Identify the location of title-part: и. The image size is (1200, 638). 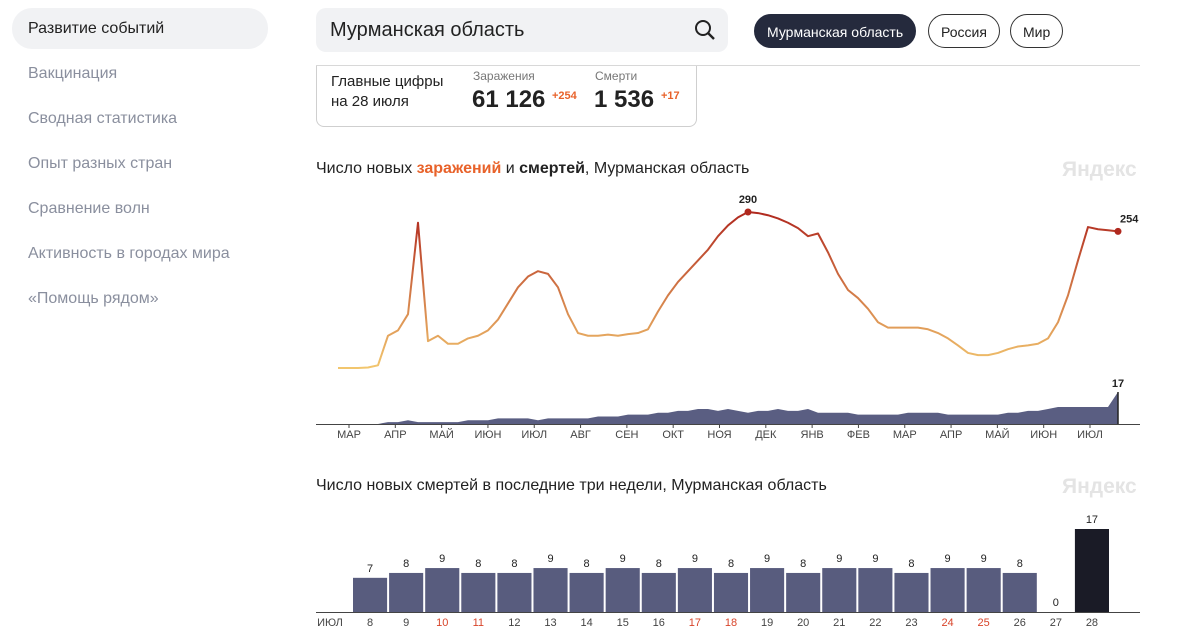
(510, 168).